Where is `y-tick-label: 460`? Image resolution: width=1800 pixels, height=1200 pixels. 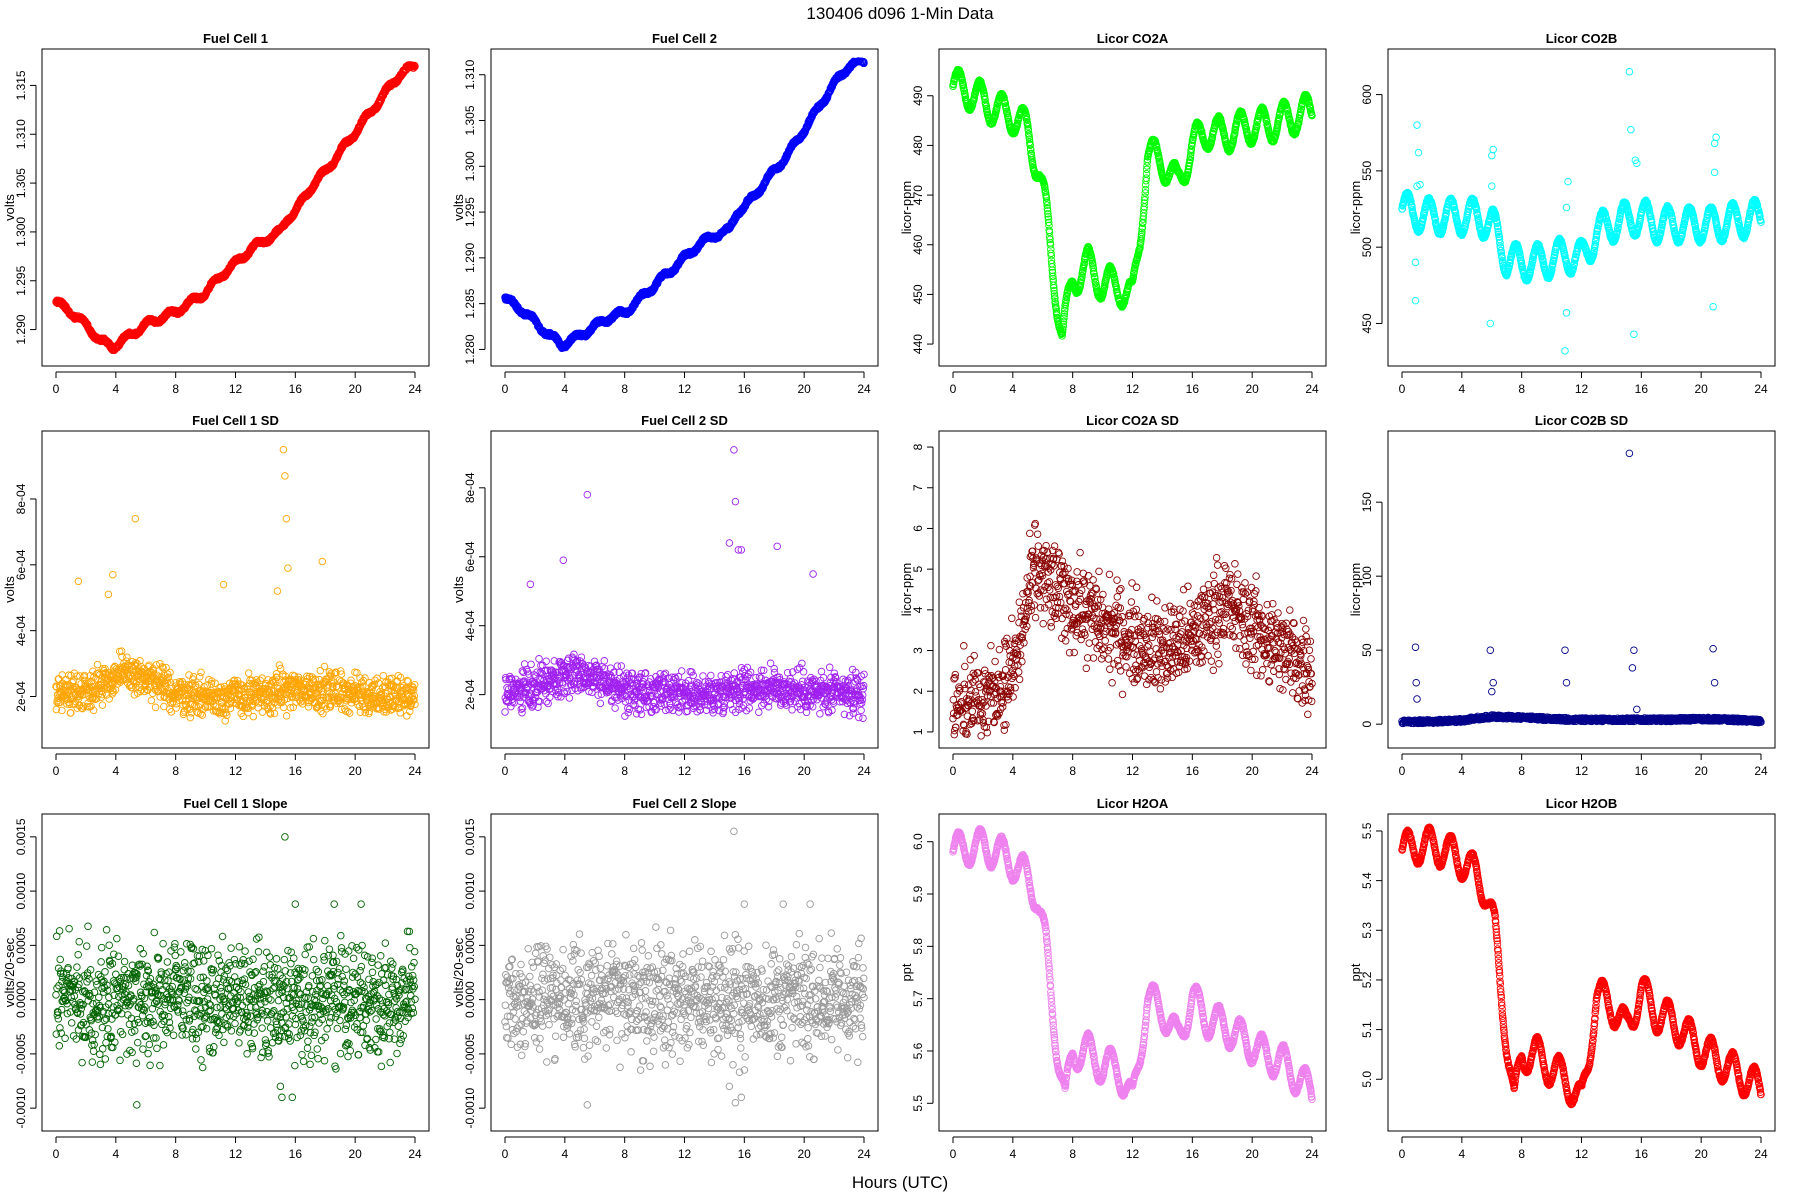
y-tick-label: 460 is located at coordinates (918, 244).